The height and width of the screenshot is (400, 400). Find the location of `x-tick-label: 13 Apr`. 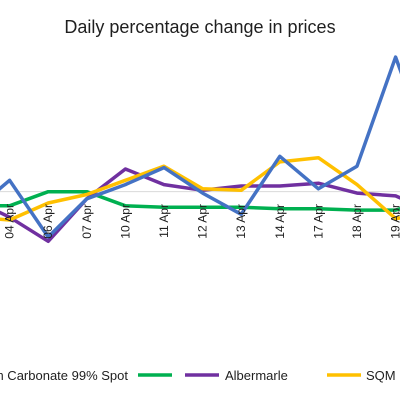

x-tick-label: 13 Apr is located at coordinates (241, 221).